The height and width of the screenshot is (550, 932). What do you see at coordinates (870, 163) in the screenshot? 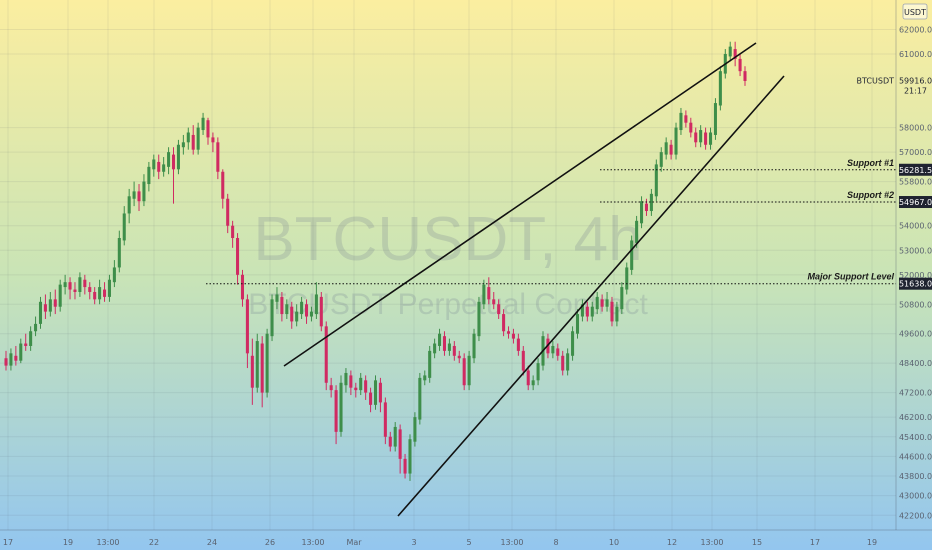
I see `support-level-name: Support #1` at bounding box center [870, 163].